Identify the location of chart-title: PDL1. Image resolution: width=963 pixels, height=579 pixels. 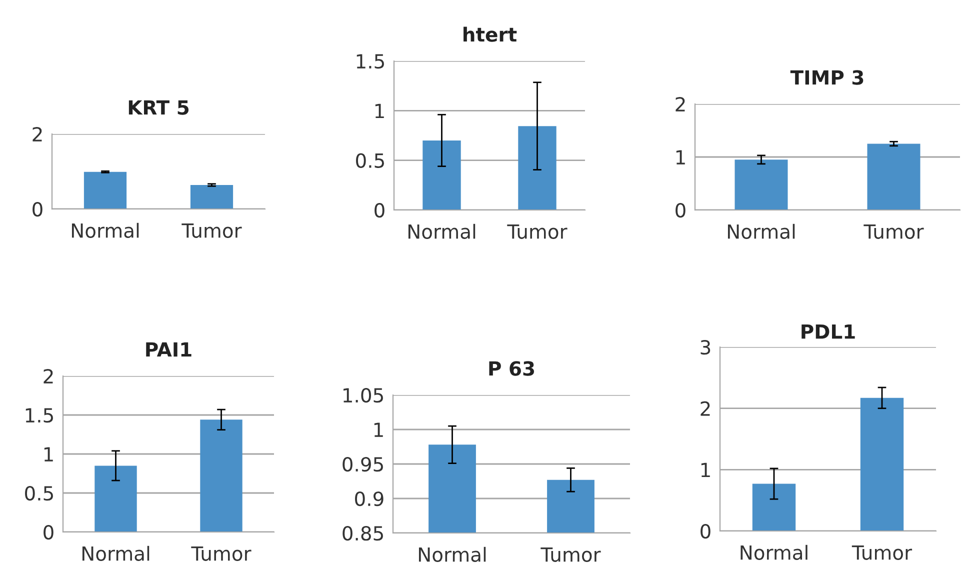
(828, 331).